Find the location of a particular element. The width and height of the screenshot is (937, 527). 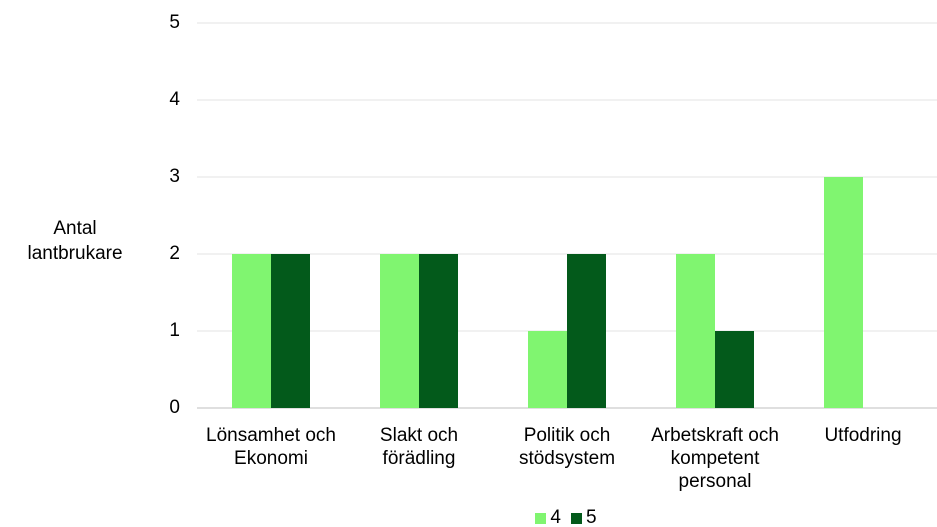

x-tick-label: Politik och stödsystem is located at coordinates (567, 447).